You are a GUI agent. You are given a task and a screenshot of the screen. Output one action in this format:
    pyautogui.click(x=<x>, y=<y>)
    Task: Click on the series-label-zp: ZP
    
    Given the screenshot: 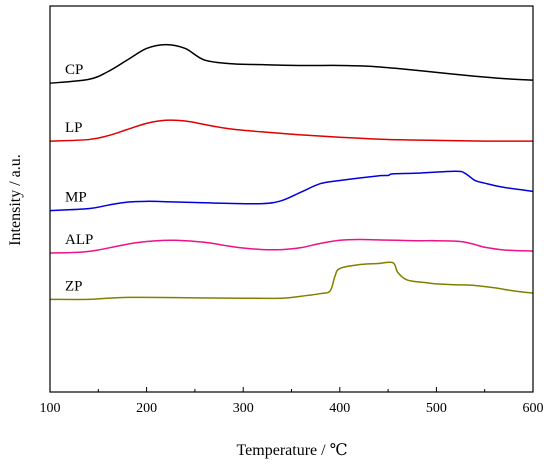 What is the action you would take?
    pyautogui.click(x=74, y=286)
    